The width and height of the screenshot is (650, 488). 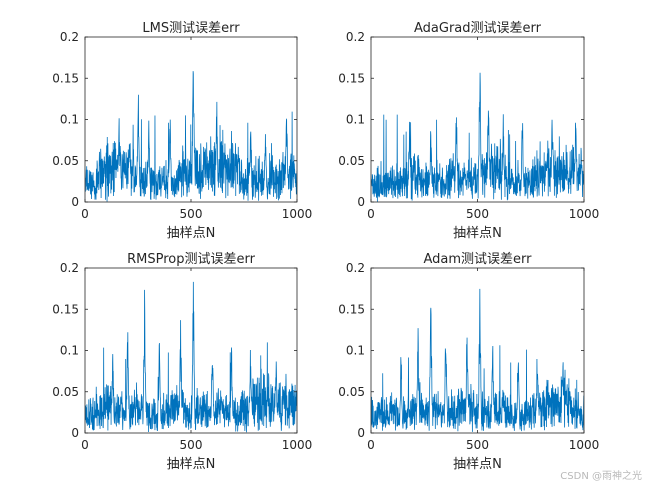 I want to click on subplot-title: LMS测试误差err, so click(x=191, y=28).